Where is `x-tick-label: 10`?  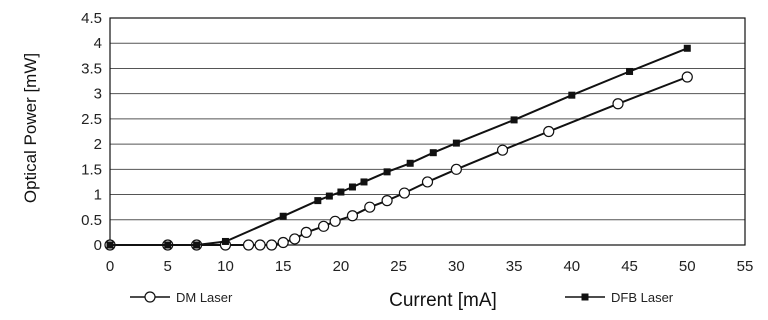 x-tick-label: 10 is located at coordinates (225, 266).